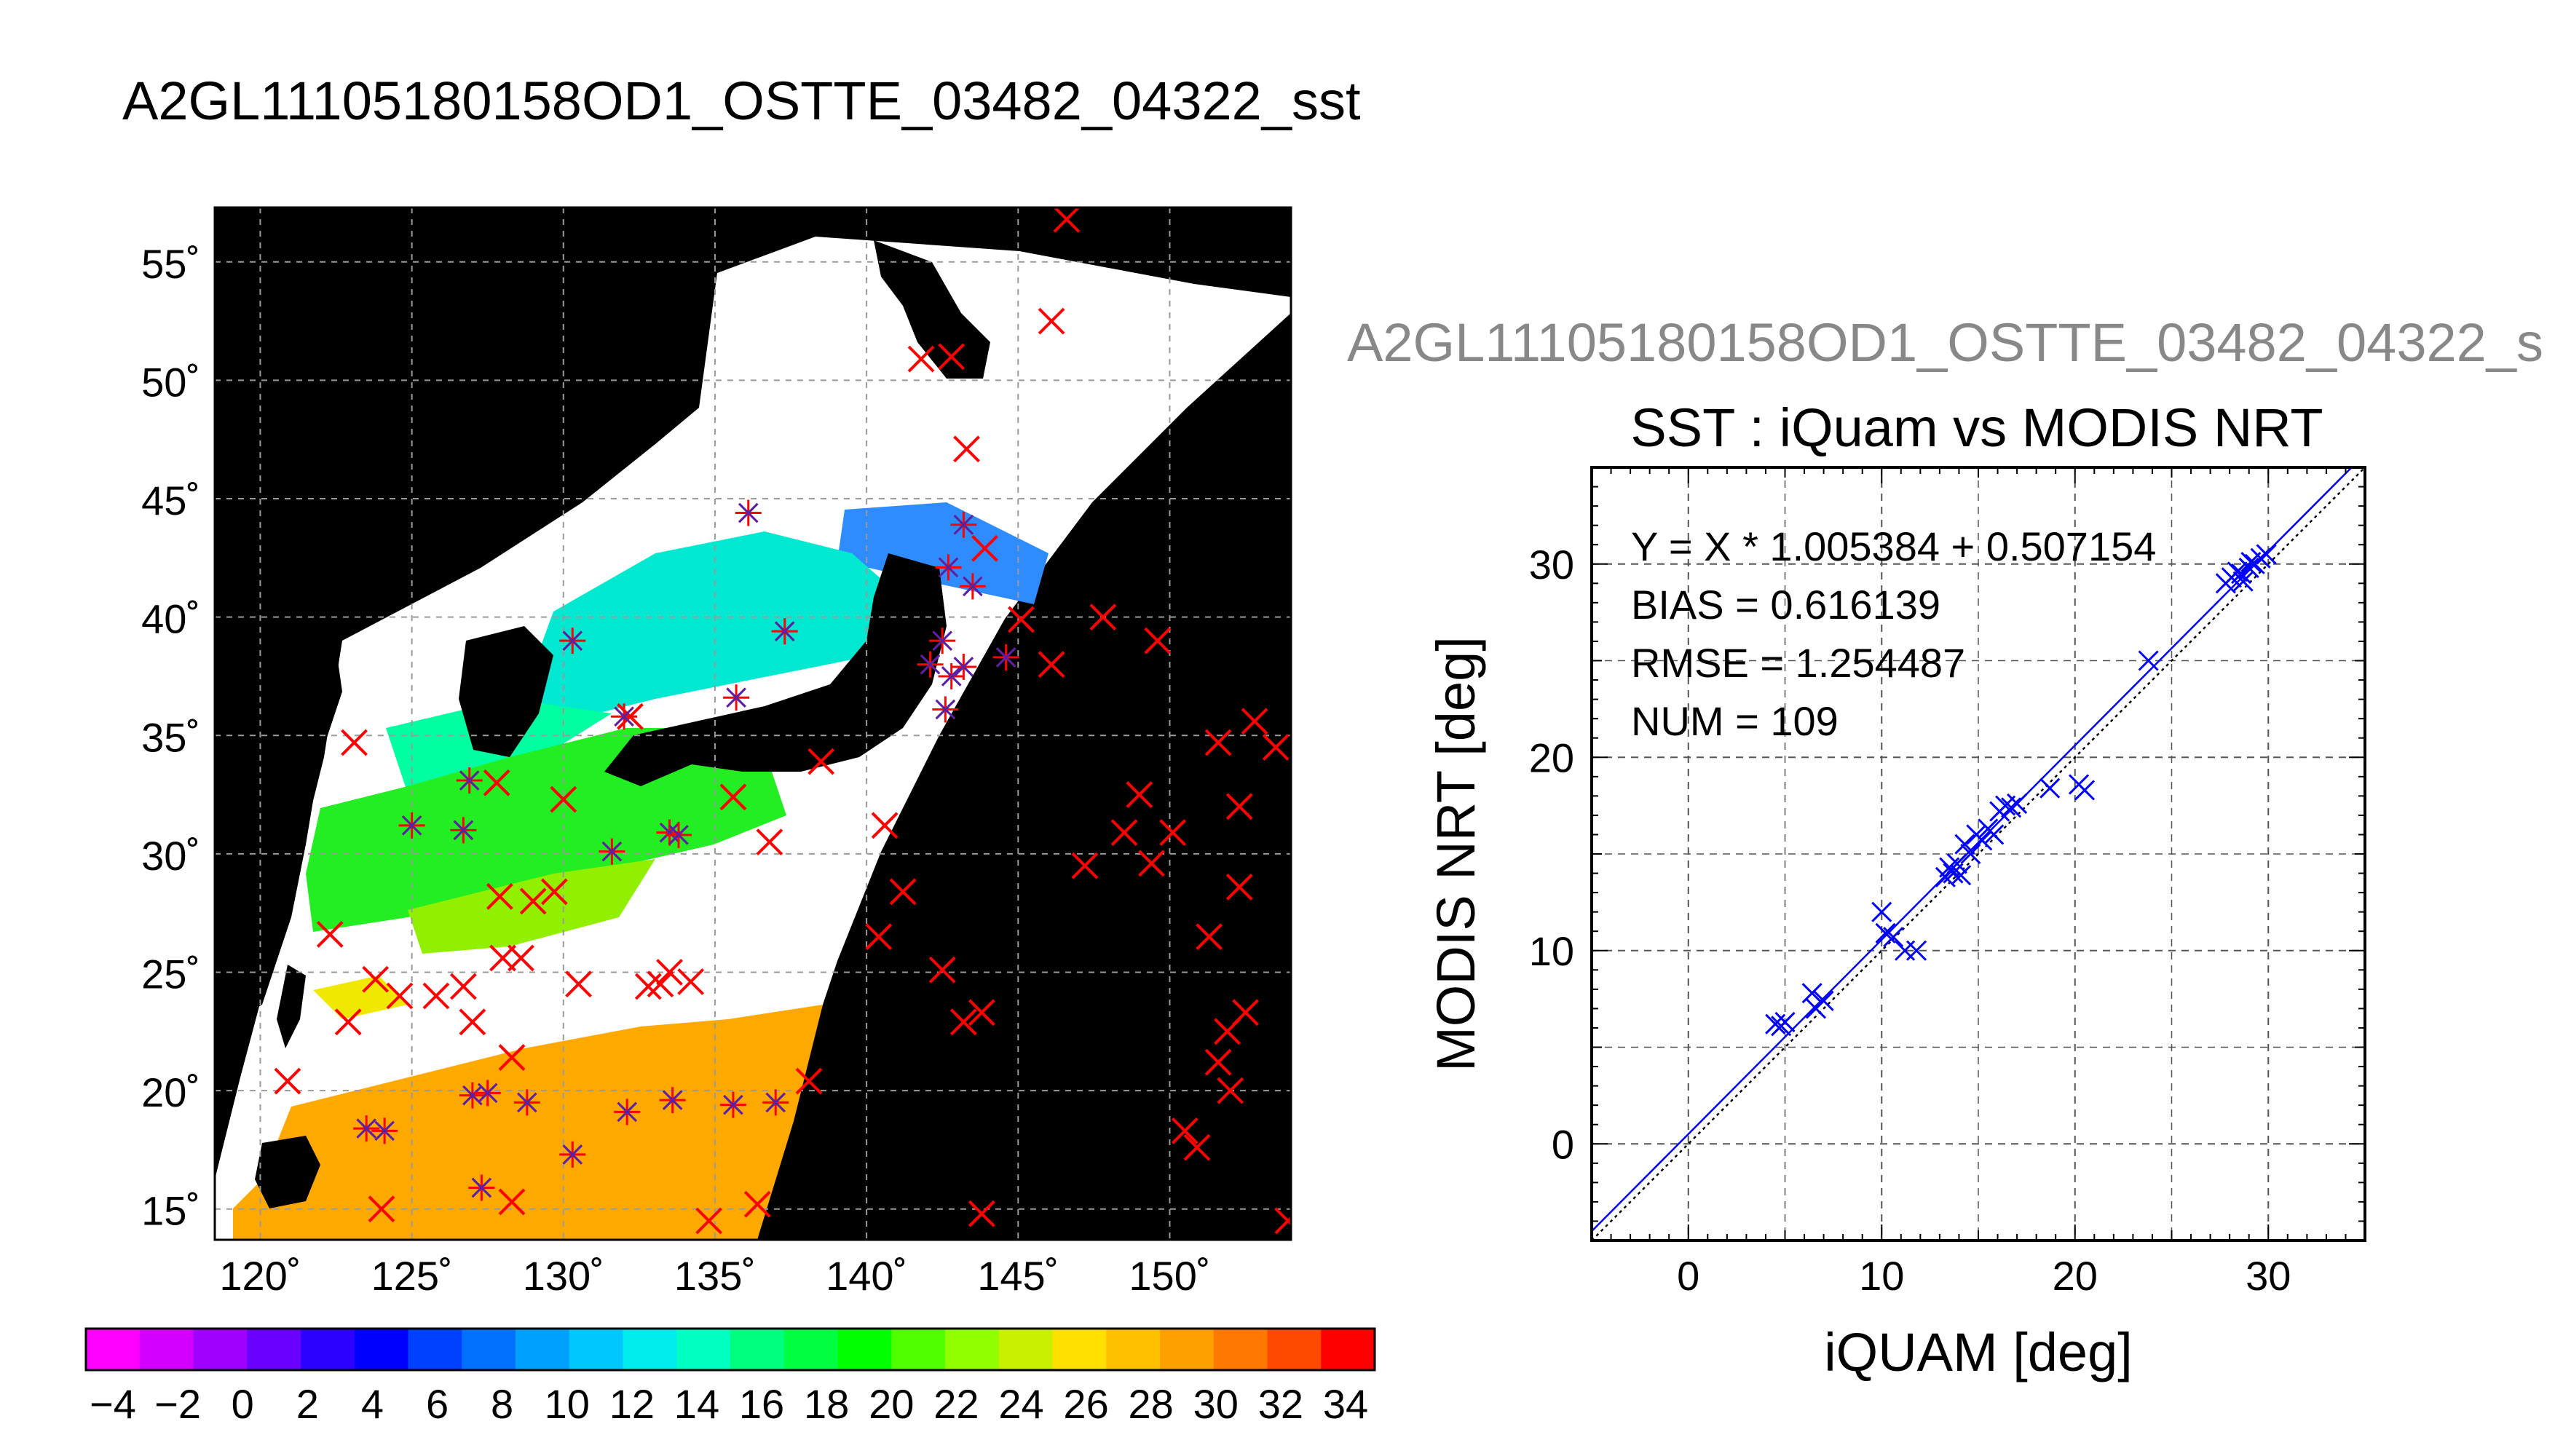 The width and height of the screenshot is (2555, 1456). What do you see at coordinates (891, 1404) in the screenshot?
I see `colorbar-tick-label: 20` at bounding box center [891, 1404].